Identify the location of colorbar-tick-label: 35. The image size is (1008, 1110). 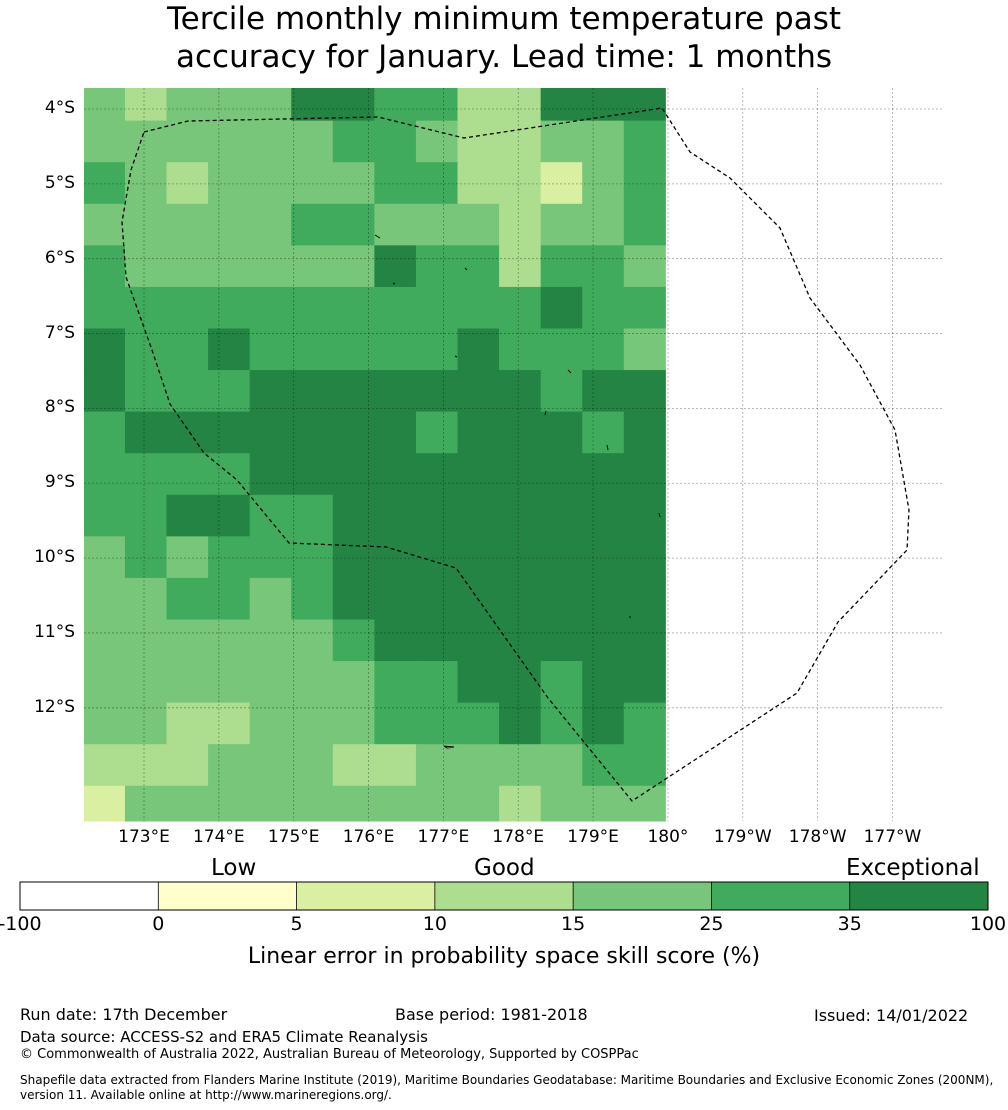
(849, 924).